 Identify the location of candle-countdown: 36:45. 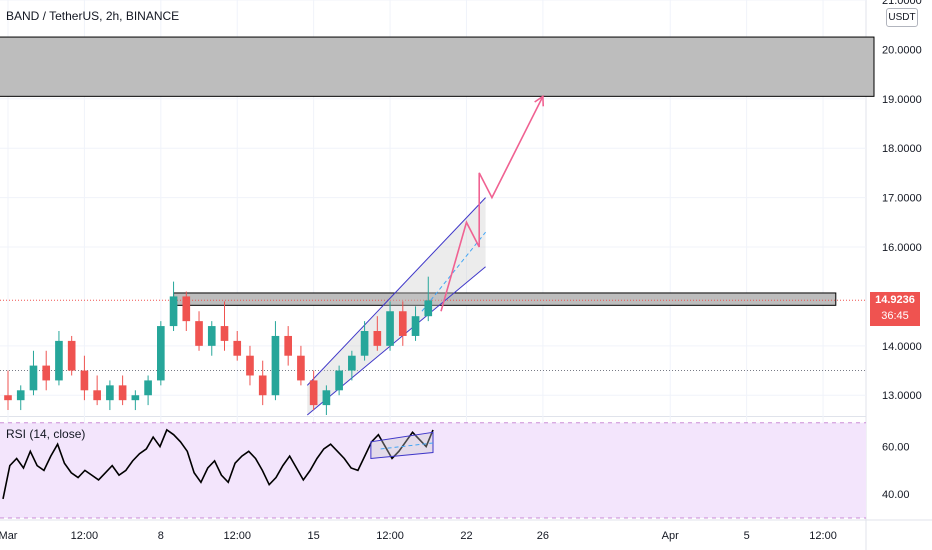
(895, 316).